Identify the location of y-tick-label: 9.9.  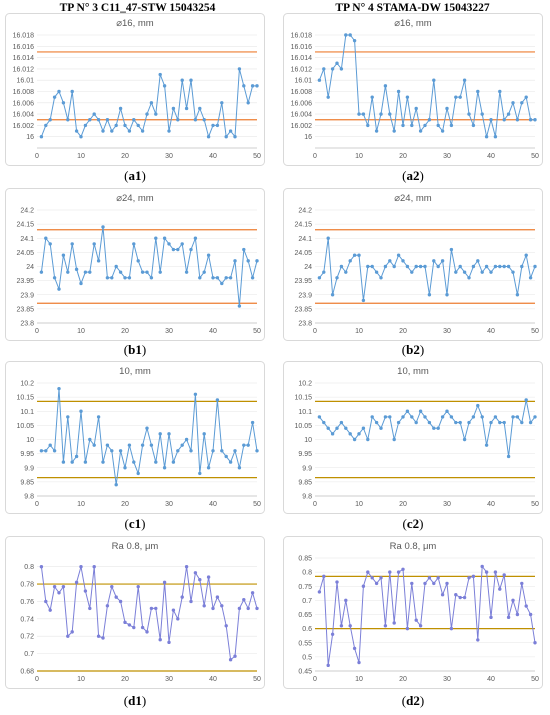
(29, 468).